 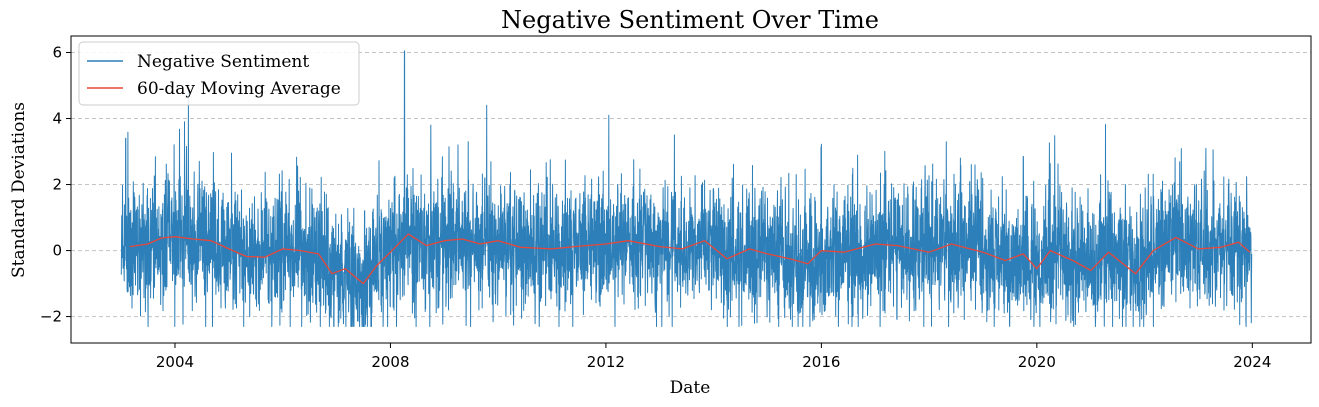 What do you see at coordinates (19, 190) in the screenshot?
I see `y-axis-label: Standard Deviations` at bounding box center [19, 190].